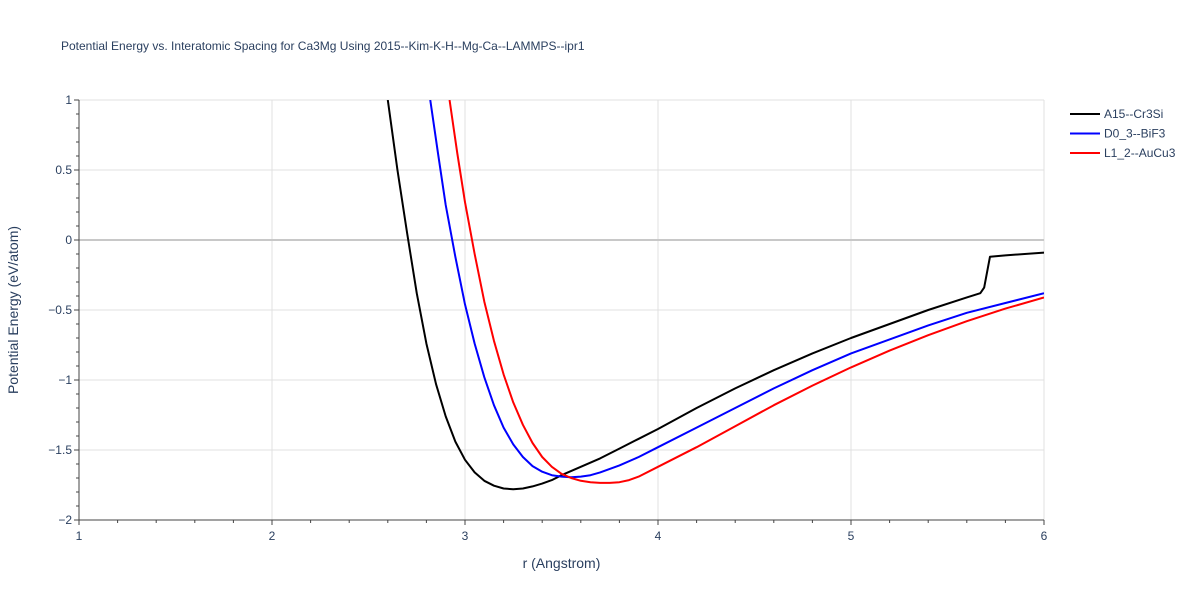  What do you see at coordinates (272, 536) in the screenshot?
I see `x-tick-label: 2` at bounding box center [272, 536].